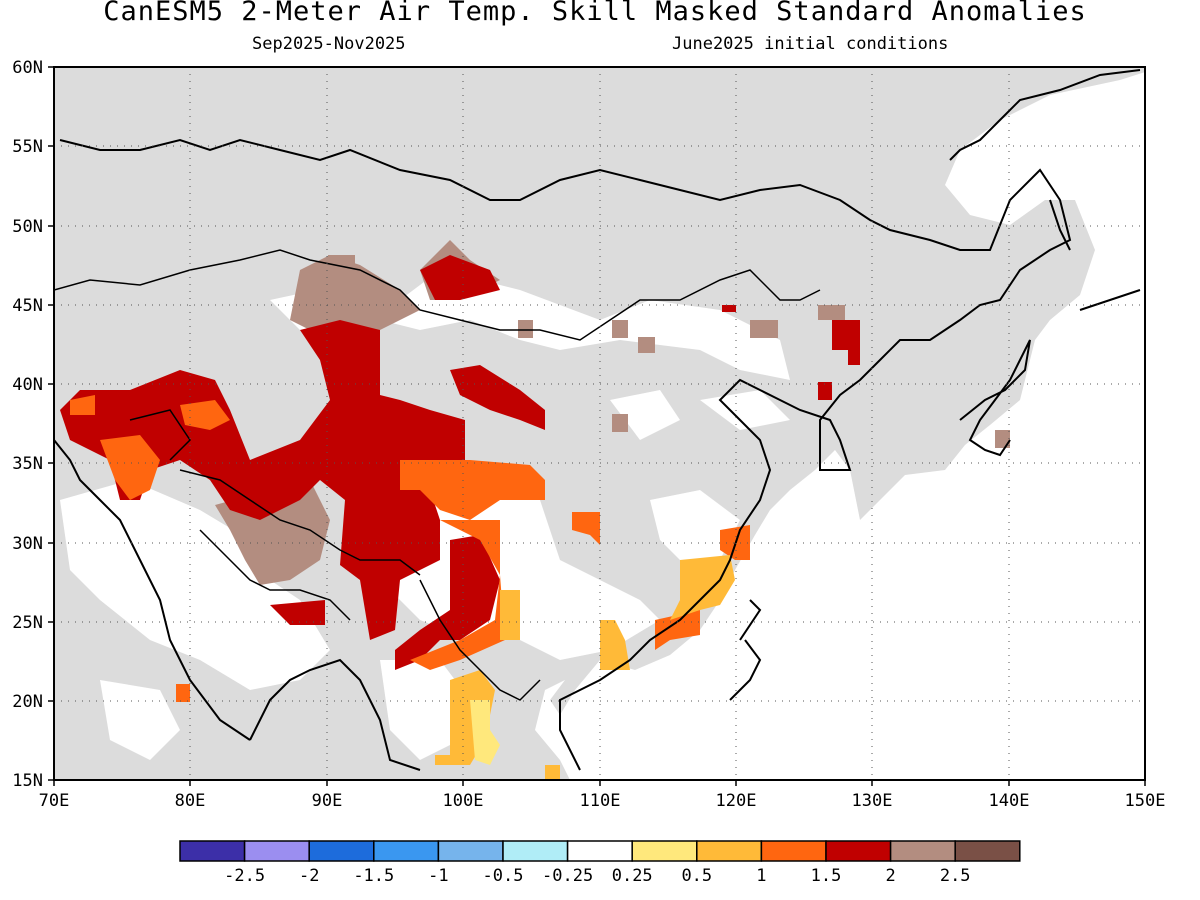  What do you see at coordinates (955, 876) in the screenshot?
I see `colorbar-label: 2.5` at bounding box center [955, 876].